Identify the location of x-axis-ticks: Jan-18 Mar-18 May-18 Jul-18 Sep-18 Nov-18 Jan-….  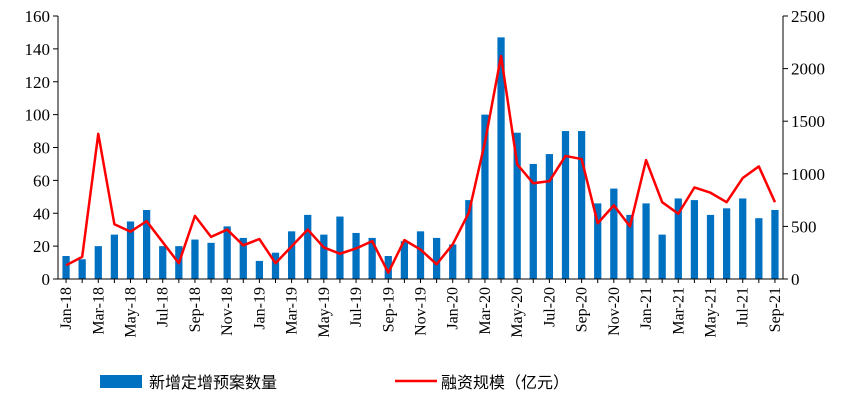
(421, 308).